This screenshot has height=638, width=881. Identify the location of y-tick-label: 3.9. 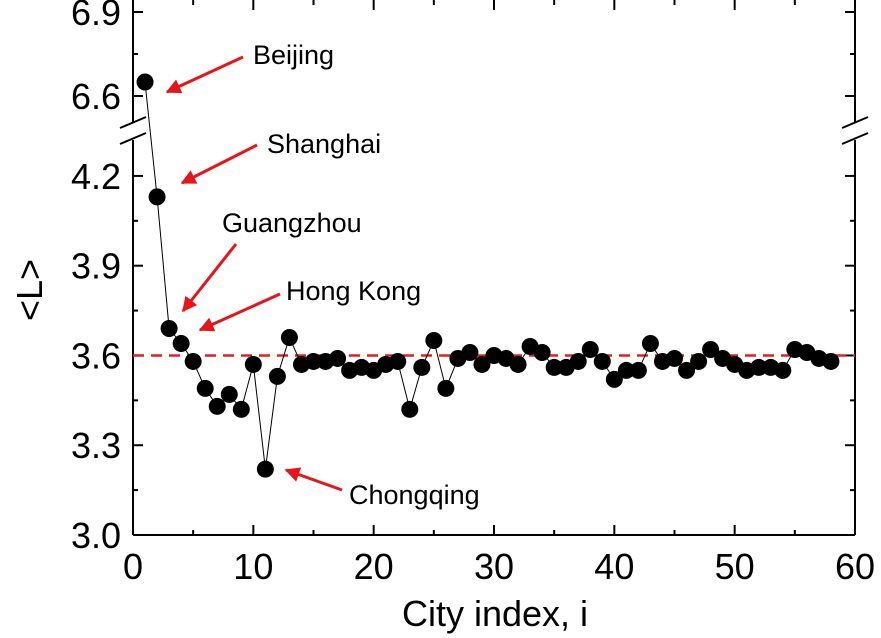
(96, 266).